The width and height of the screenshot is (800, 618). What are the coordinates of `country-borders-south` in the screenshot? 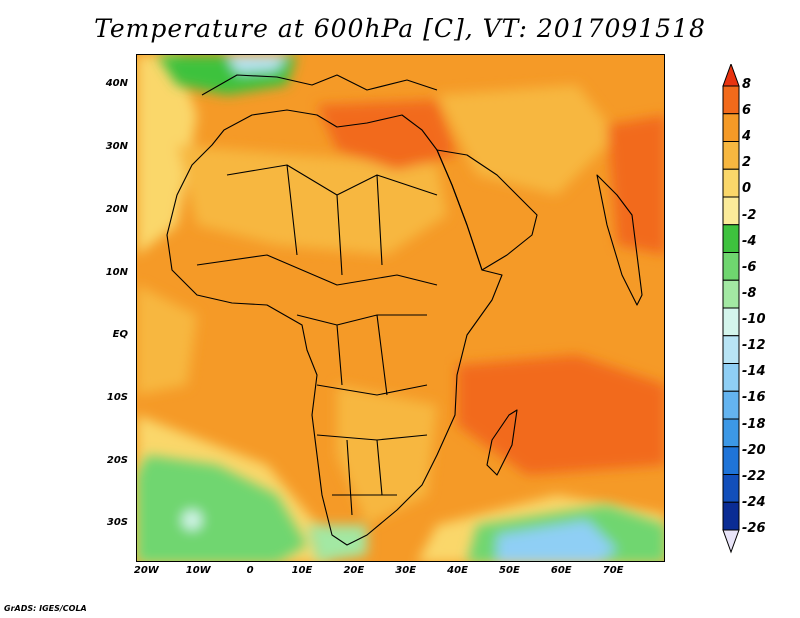 It's located at (372, 475).